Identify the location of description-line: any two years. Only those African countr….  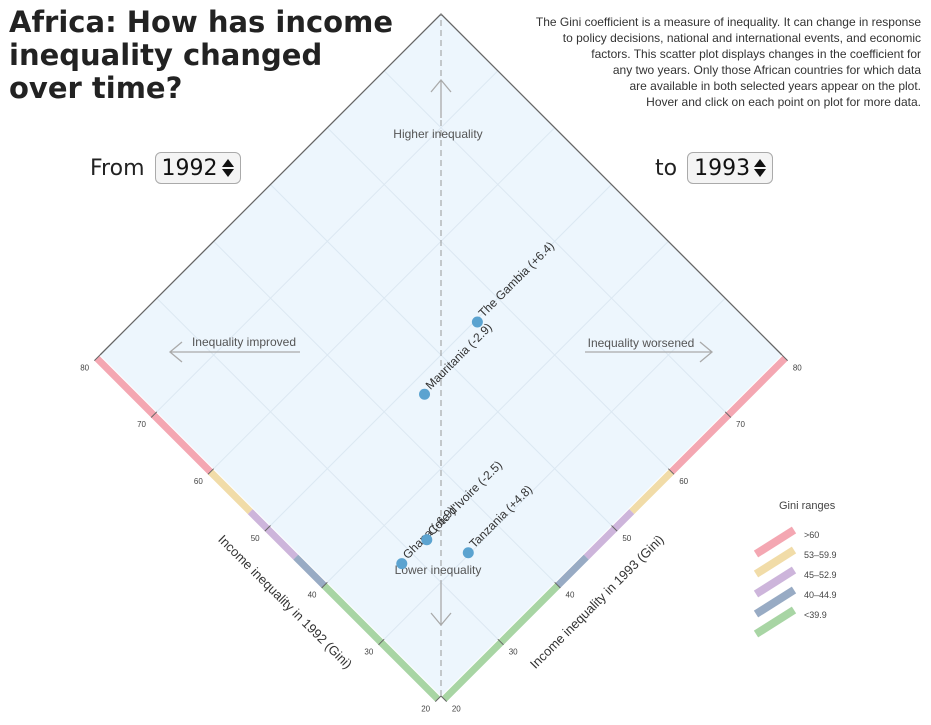
(766, 70).